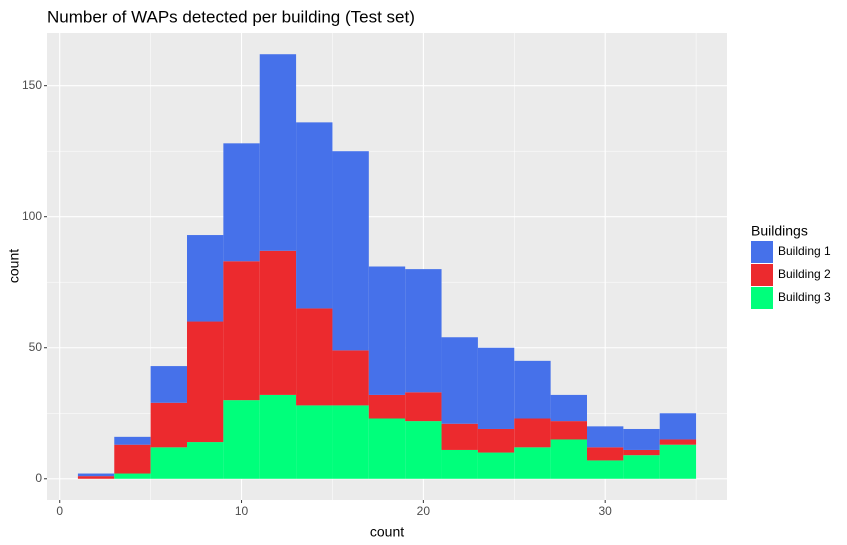  I want to click on x-tick-label: 30, so click(606, 511).